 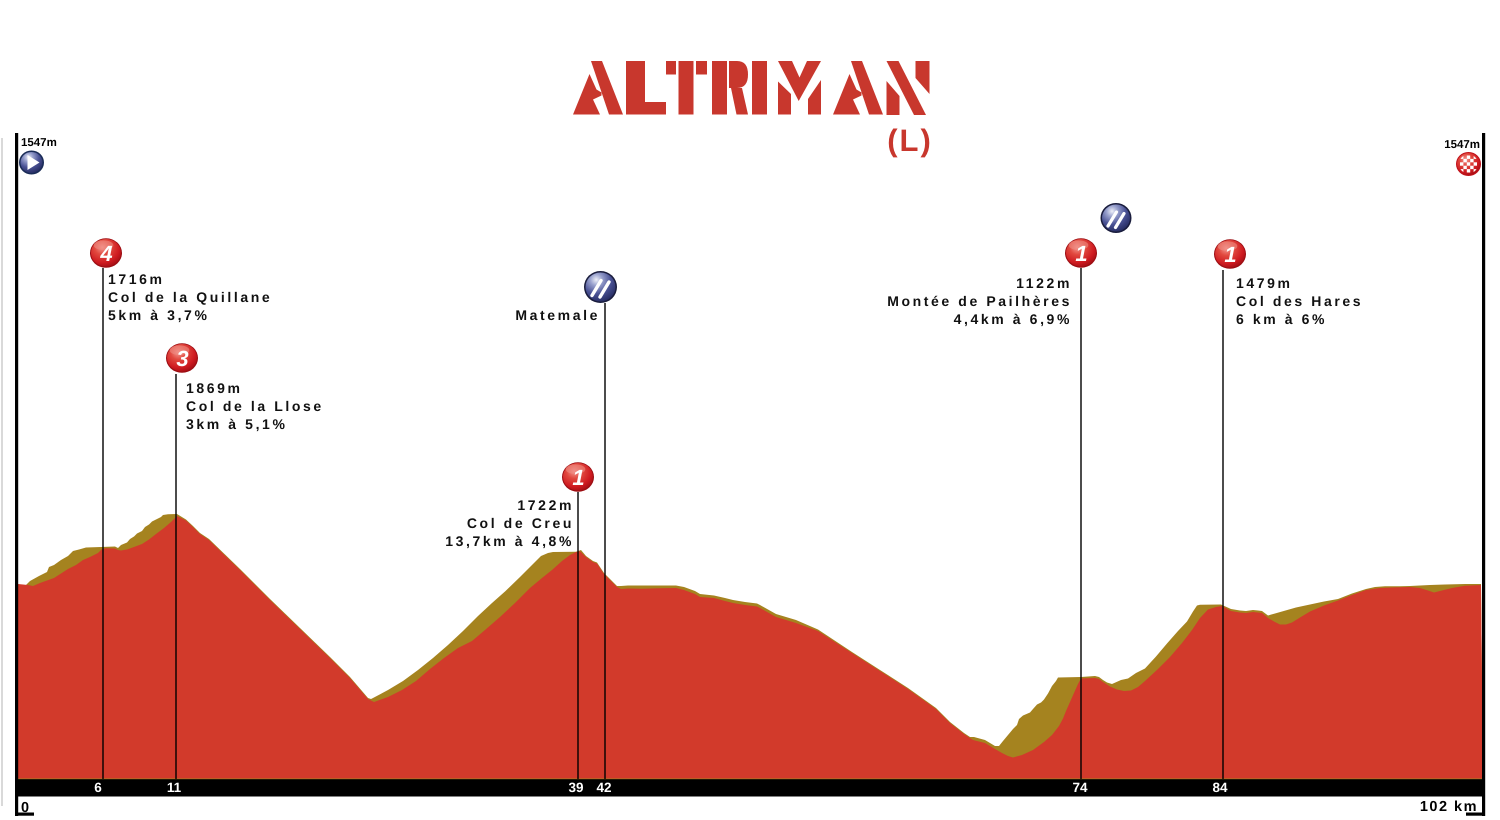 What do you see at coordinates (174, 787) in the screenshot?
I see `svg-text: 11` at bounding box center [174, 787].